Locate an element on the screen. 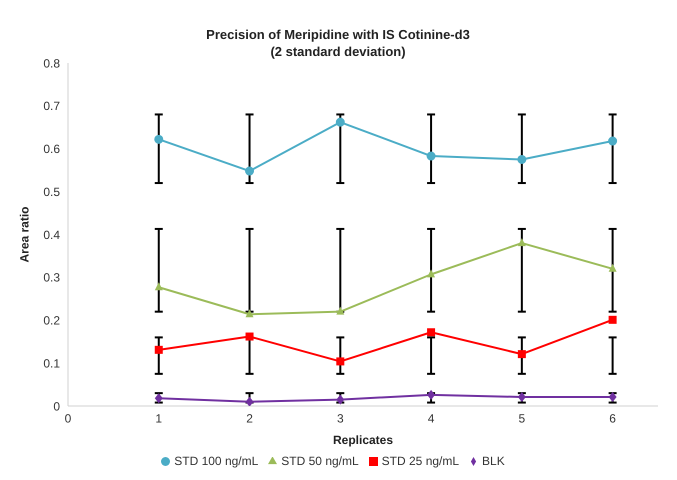 Image resolution: width=677 pixels, height=480 pixels. x-axis-title: Replicates is located at coordinates (363, 440).